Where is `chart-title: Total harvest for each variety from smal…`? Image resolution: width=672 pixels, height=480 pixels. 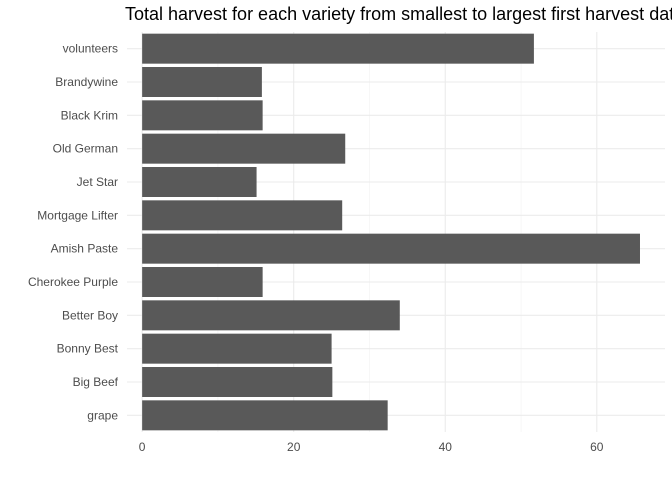
chart-title: Total harvest for each variety from smal… is located at coordinates (398, 14).